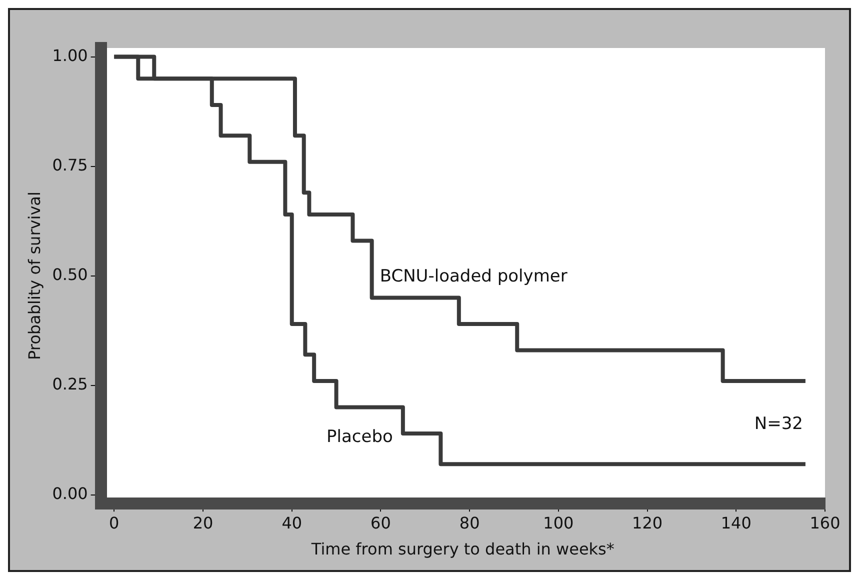  Describe the element at coordinates (70, 274) in the screenshot. I see `y-tick-label: 0.50` at that location.